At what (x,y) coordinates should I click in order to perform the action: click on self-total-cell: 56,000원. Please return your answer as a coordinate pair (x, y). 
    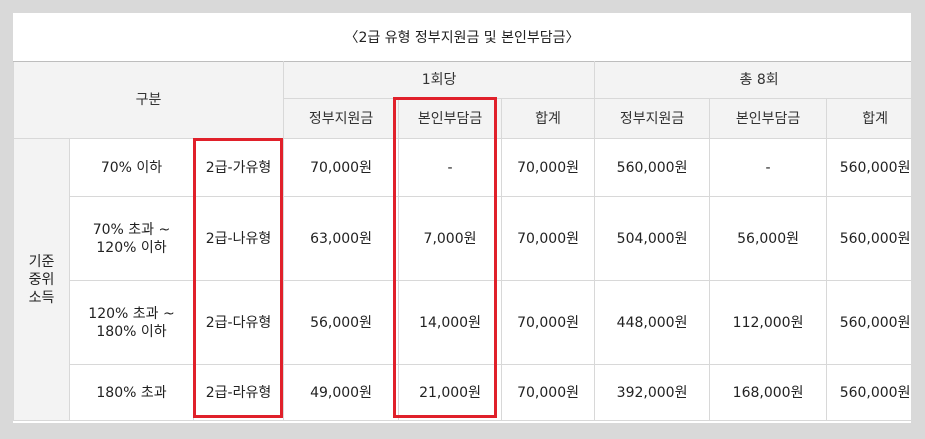
    Looking at the image, I should click on (768, 238).